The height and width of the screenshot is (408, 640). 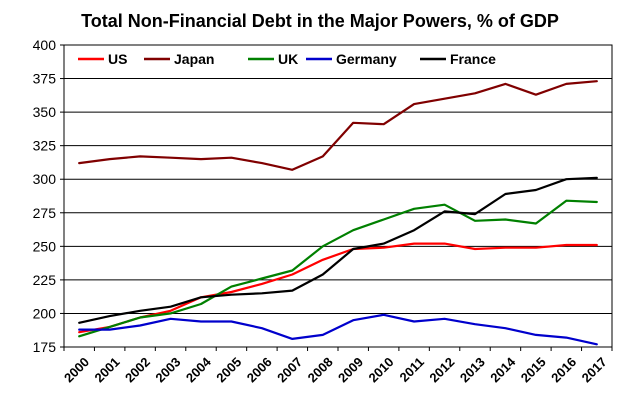 I want to click on legend: US Japan UK Germany France, so click(x=287, y=59).